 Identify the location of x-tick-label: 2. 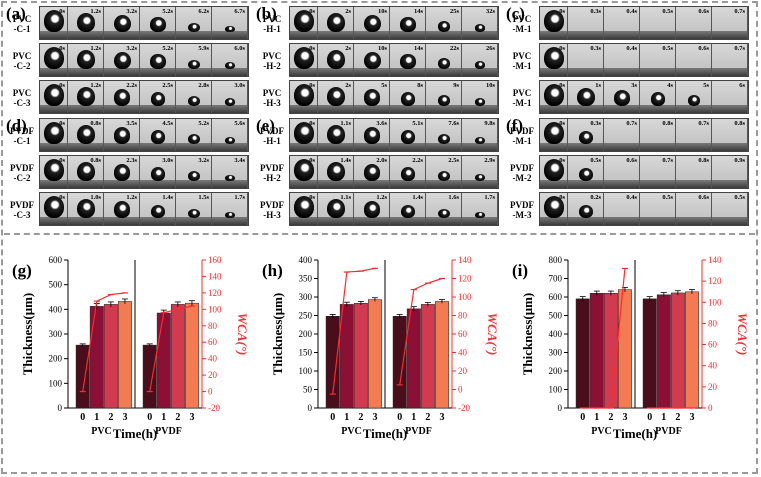
(360, 417).